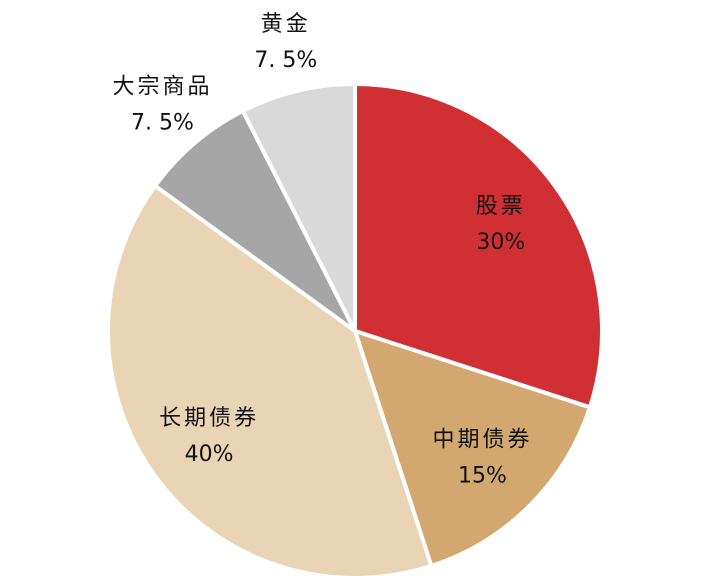 The image size is (709, 585). I want to click on slice-value-label: 15%, so click(482, 475).